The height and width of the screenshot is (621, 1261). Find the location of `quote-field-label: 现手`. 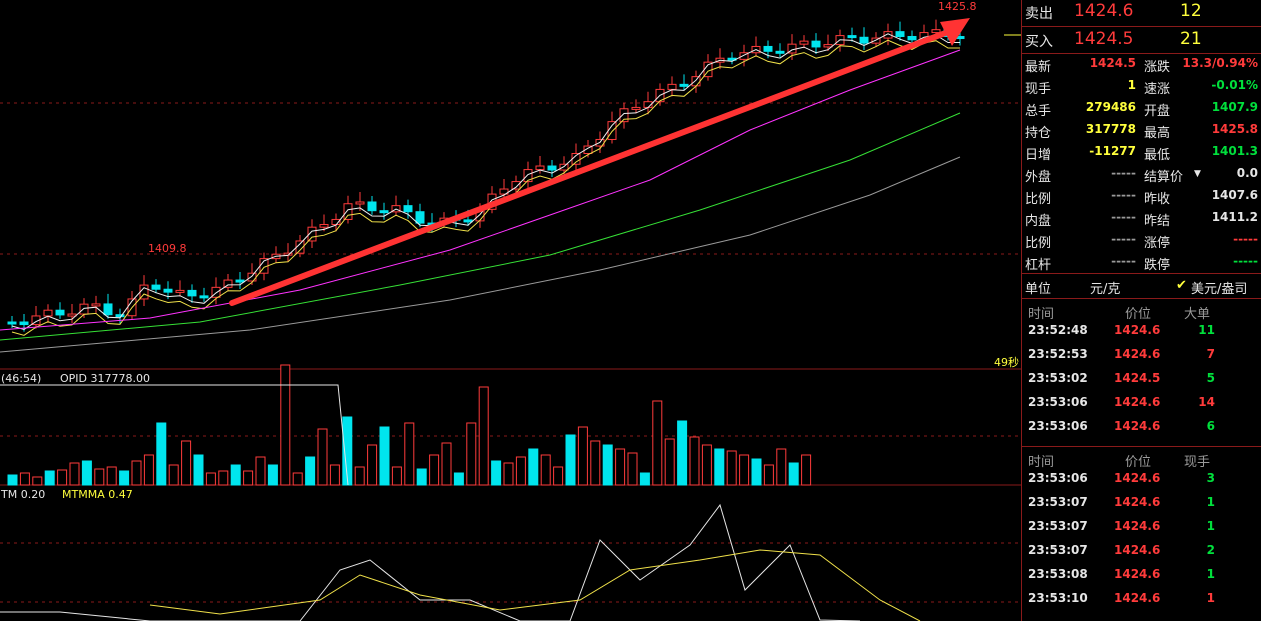

quote-field-label: 现手 is located at coordinates (1038, 89).